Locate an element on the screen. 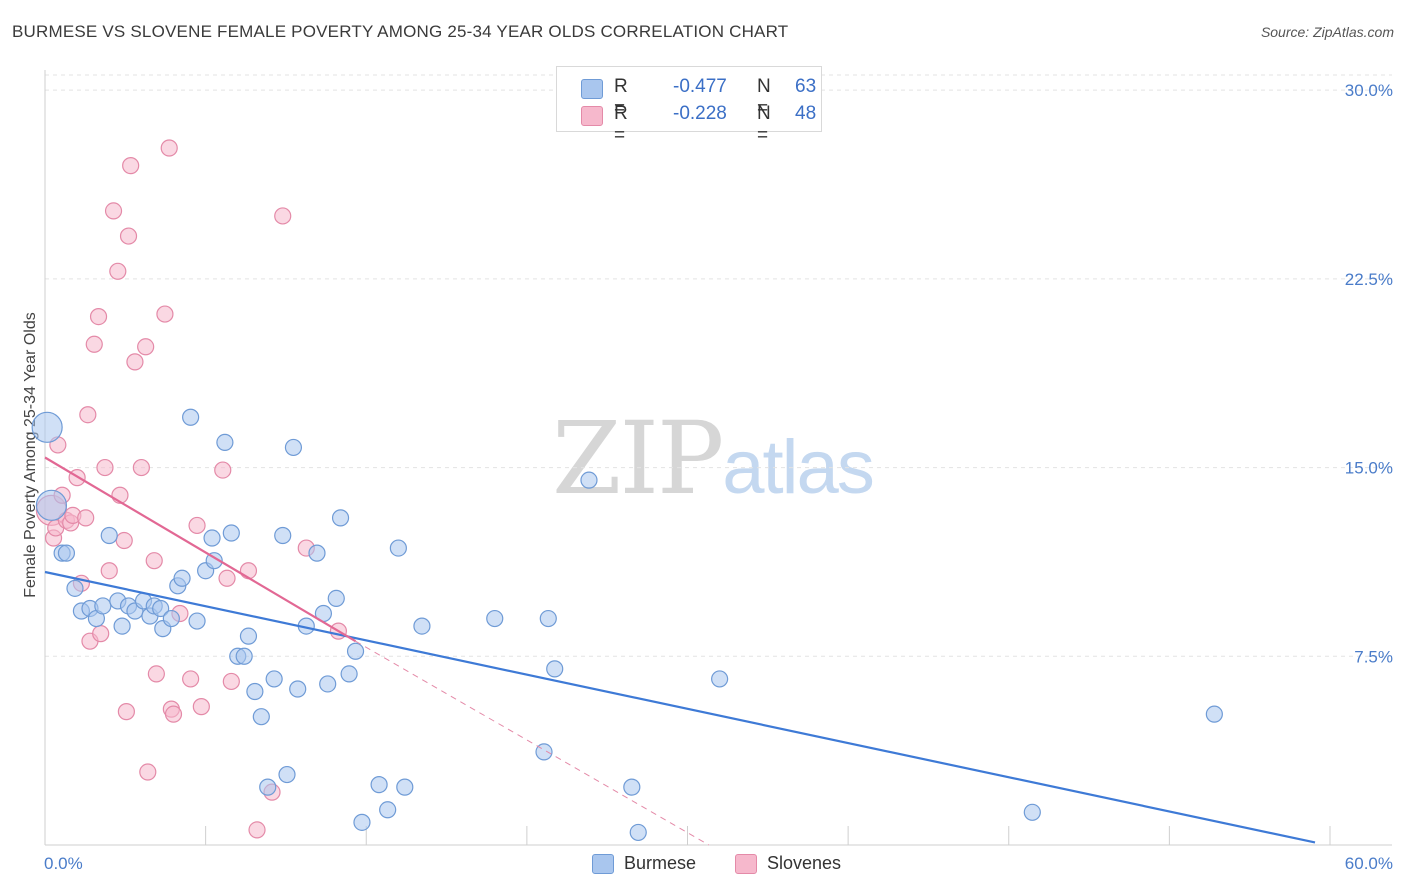 This screenshot has height=892, width=1406. watermark: ZIPatlas is located at coordinates (713, 458).